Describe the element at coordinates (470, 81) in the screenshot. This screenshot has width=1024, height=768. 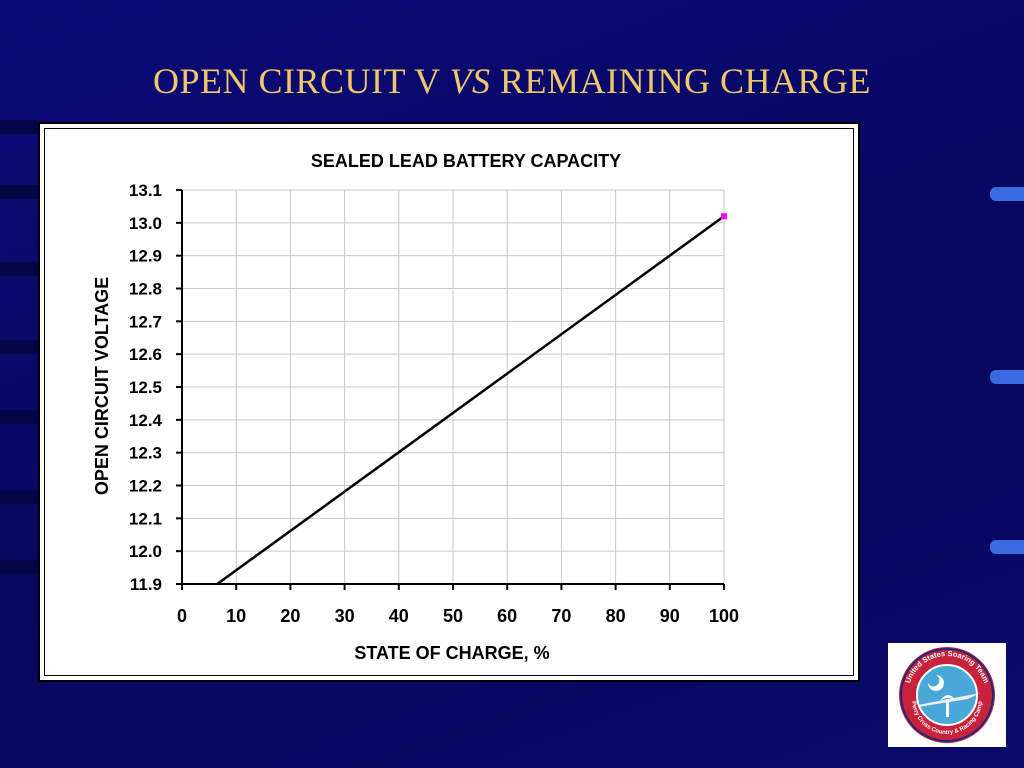
I see `slide-title-italic: VS` at that location.